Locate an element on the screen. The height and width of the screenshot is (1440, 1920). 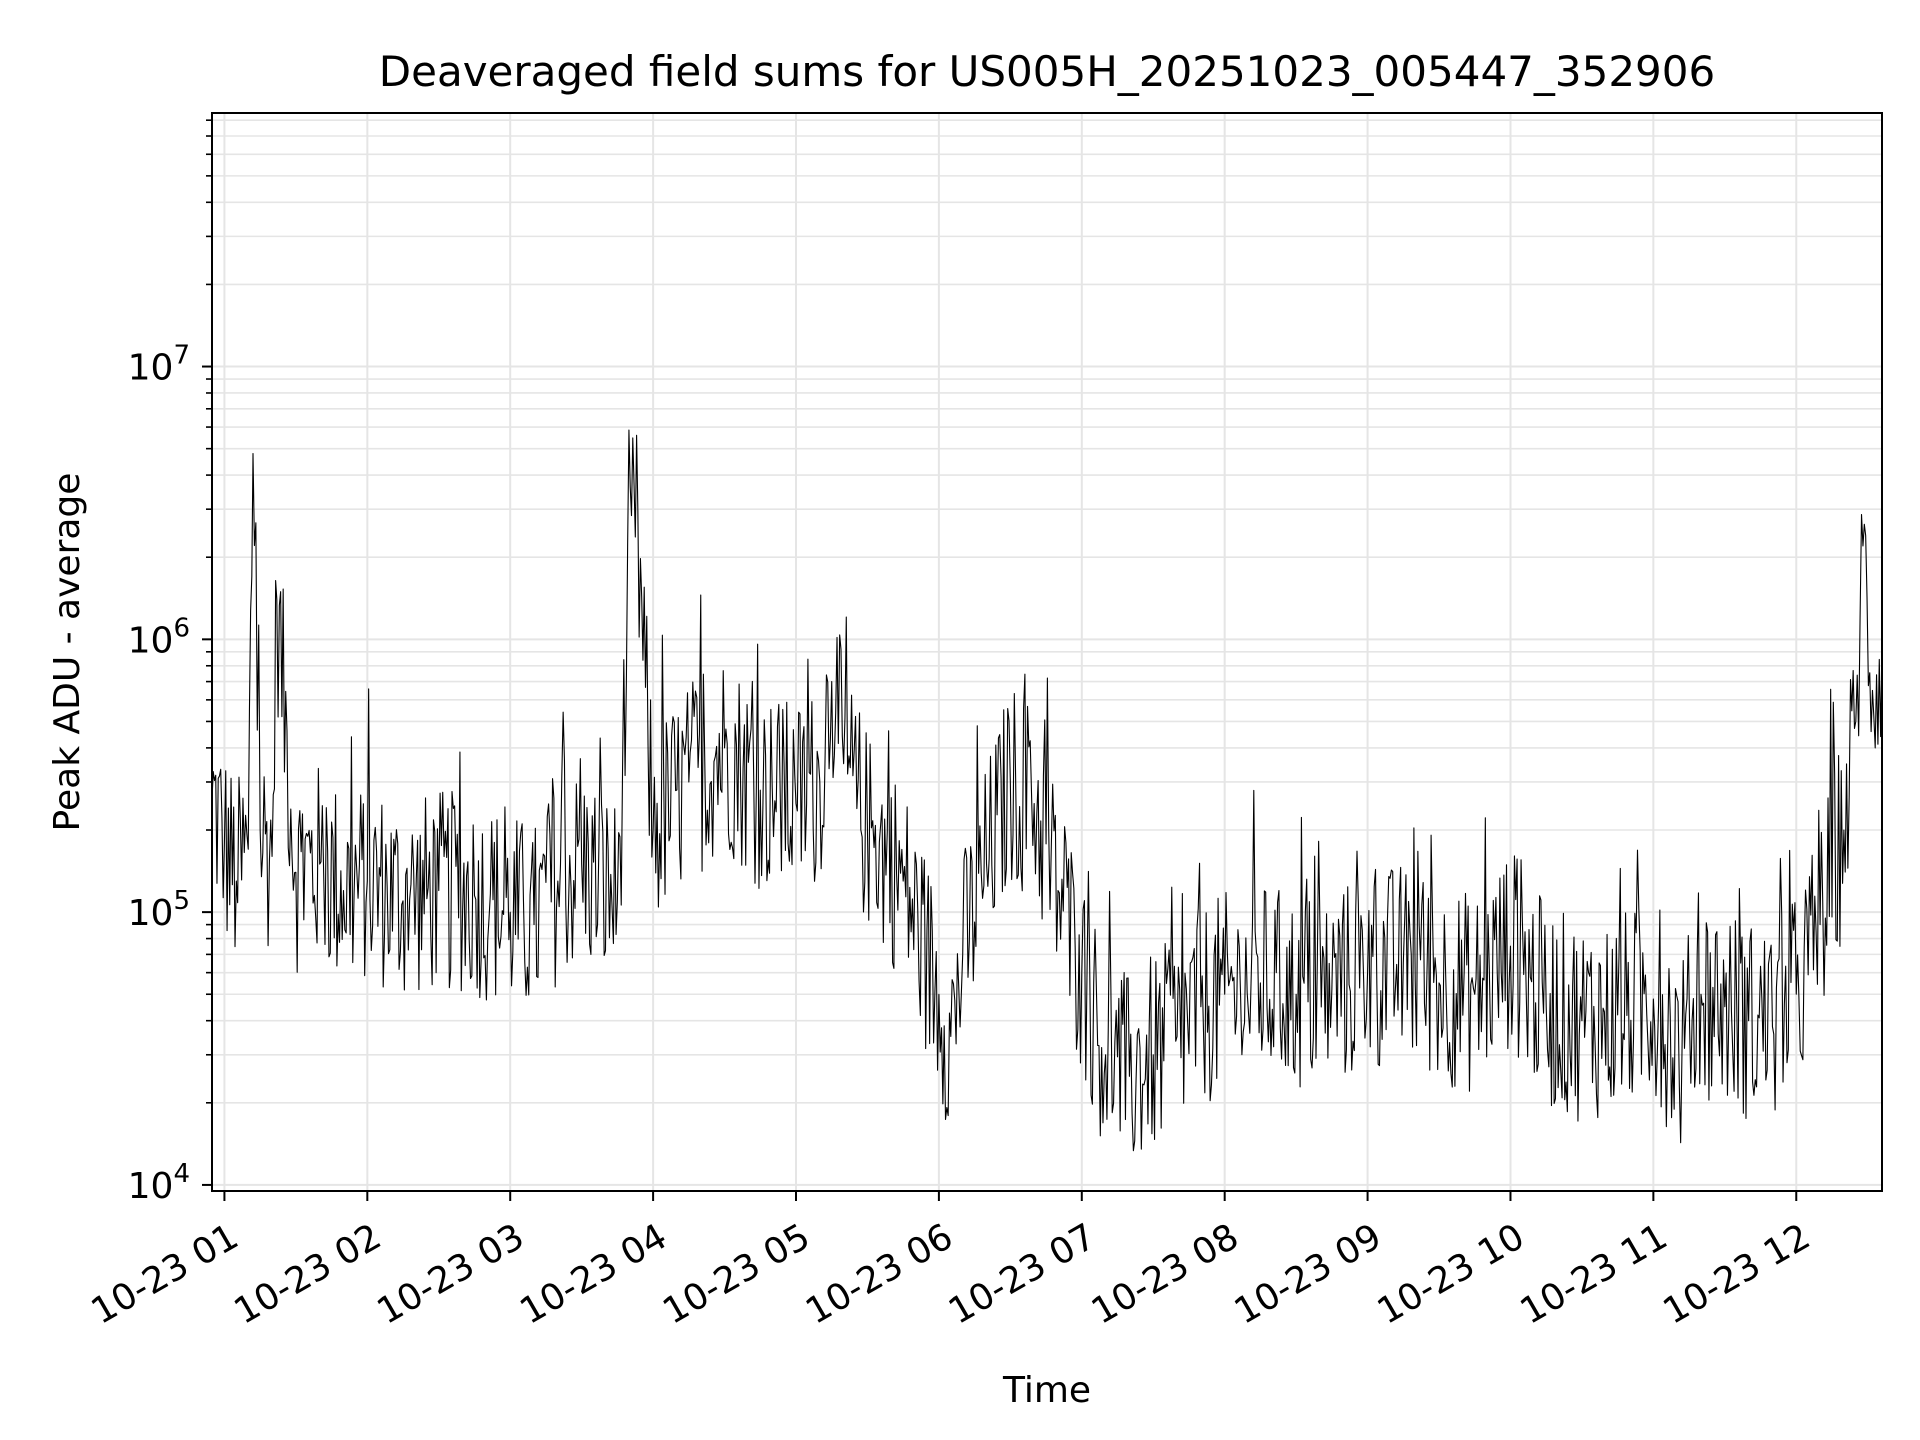
y-axis-label: Peak ADU - average is located at coordinates (67, 652).